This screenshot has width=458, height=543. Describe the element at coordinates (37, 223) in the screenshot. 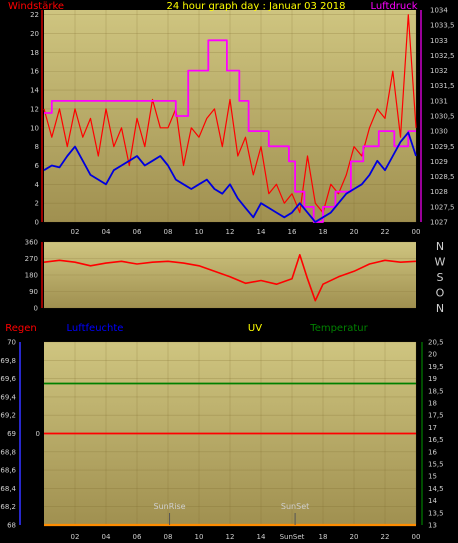

I see `wind-axis-tick: 0` at that location.